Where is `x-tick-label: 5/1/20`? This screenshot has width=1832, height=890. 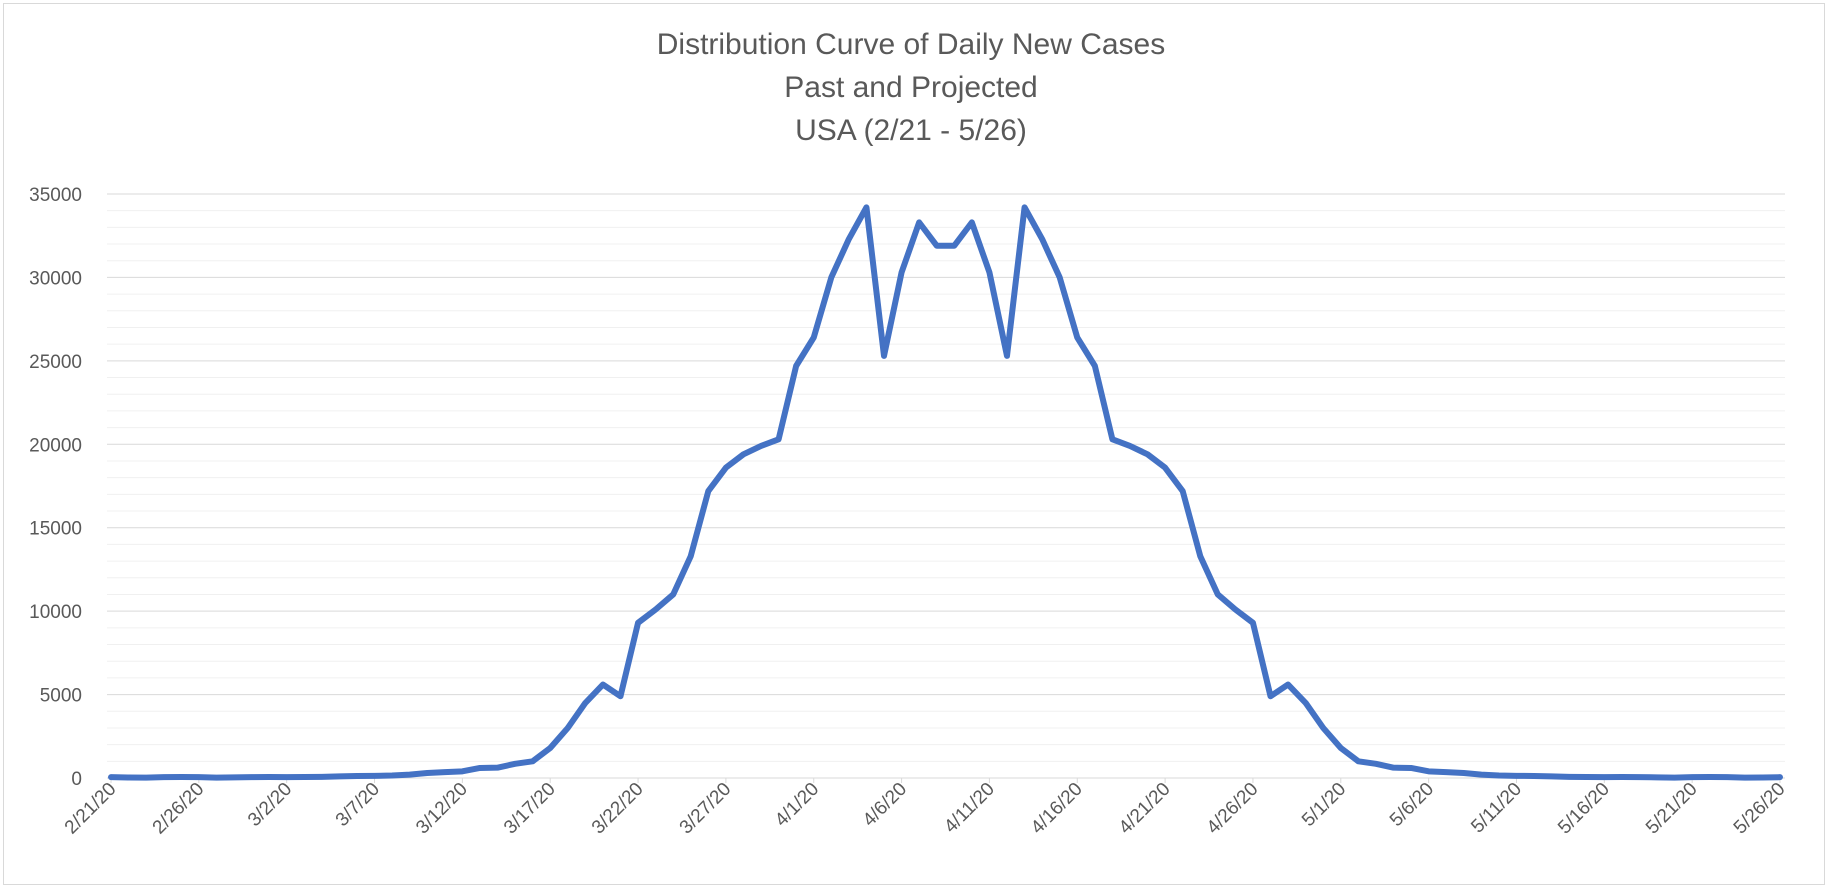
x-tick-label: 5/1/20 is located at coordinates (1324, 805).